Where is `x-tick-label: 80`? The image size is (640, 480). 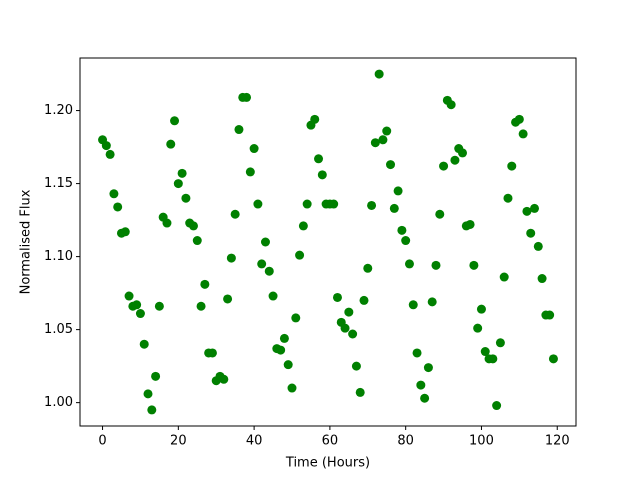
x-tick-label: 80 is located at coordinates (405, 441).